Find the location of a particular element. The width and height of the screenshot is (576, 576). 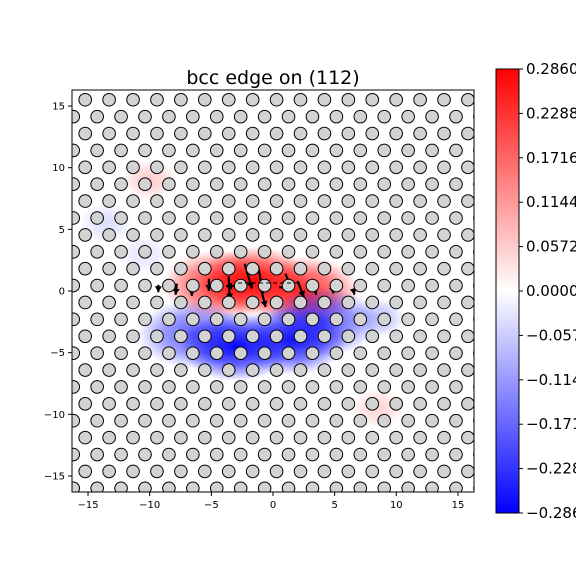

colorbar-tick-label: −0.2860 is located at coordinates (551, 513).